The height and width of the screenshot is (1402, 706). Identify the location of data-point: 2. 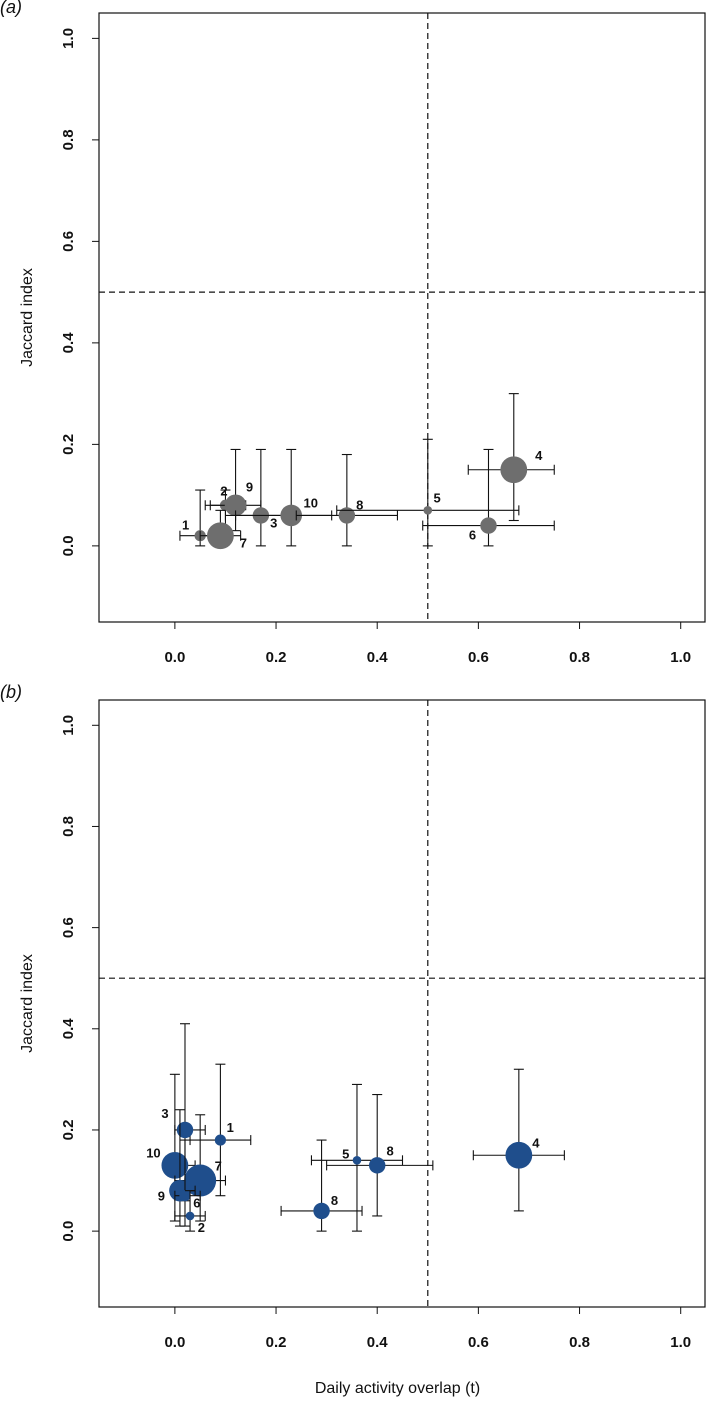
(190, 1212).